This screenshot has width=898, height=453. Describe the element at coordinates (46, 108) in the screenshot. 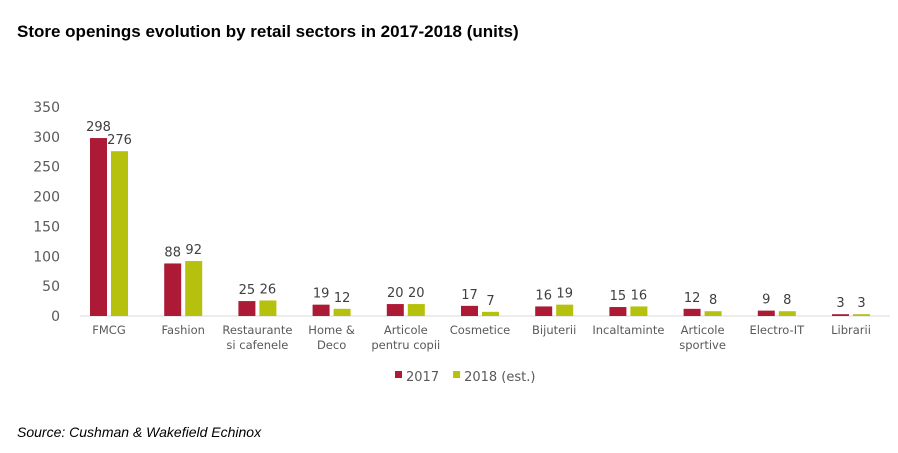

I see `y-tick-label: 350` at that location.